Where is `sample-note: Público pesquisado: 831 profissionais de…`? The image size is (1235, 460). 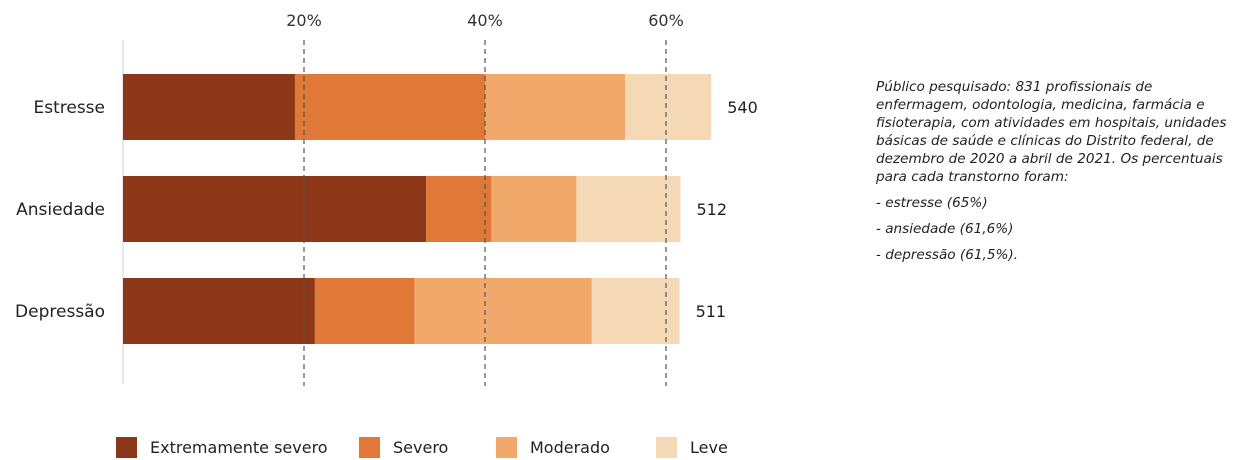
sample-note: Público pesquisado: 831 profissionais de… is located at coordinates (1053, 175).